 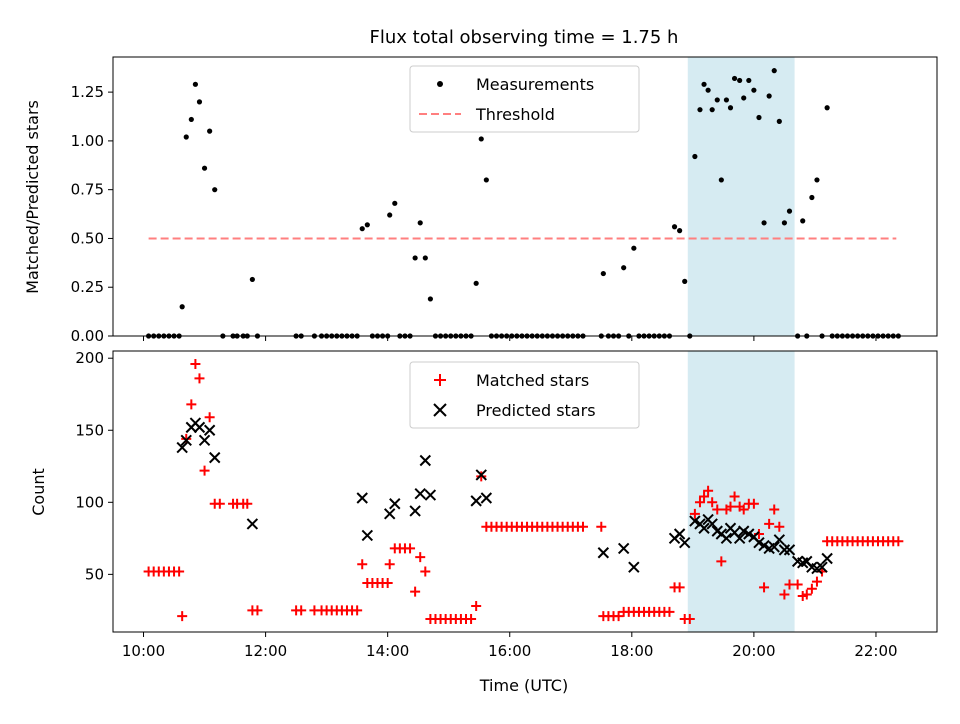 What do you see at coordinates (631, 651) in the screenshot?
I see `x-tick-label: 18:00` at bounding box center [631, 651].